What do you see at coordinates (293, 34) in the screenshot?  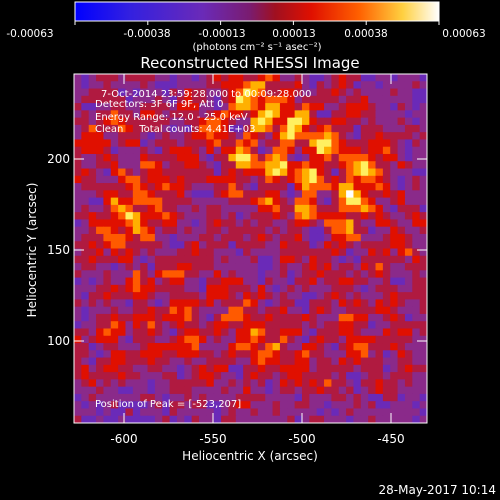 I see `colorbar-tick-label: 0.00013` at bounding box center [293, 34].